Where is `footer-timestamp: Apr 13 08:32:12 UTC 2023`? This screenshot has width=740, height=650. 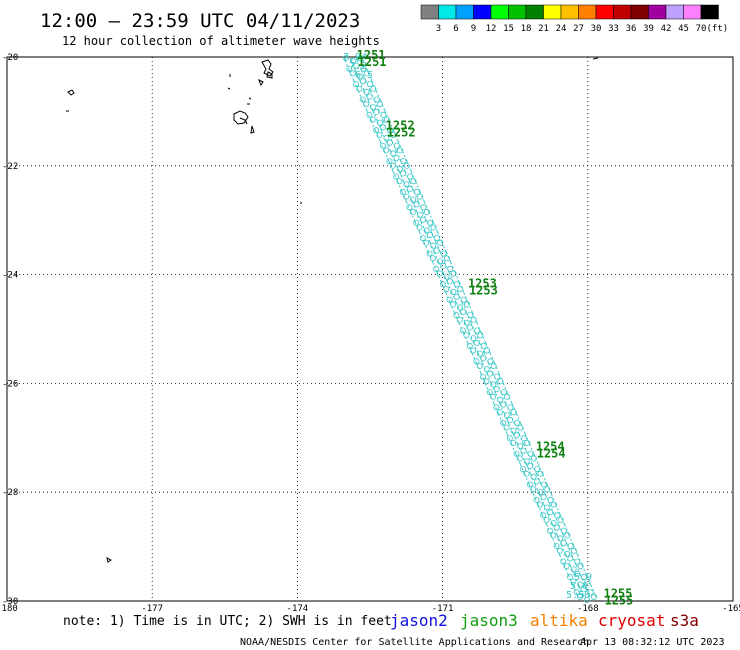 footer-timestamp: Apr 13 08:32:12 UTC 2023 is located at coordinates (652, 642).